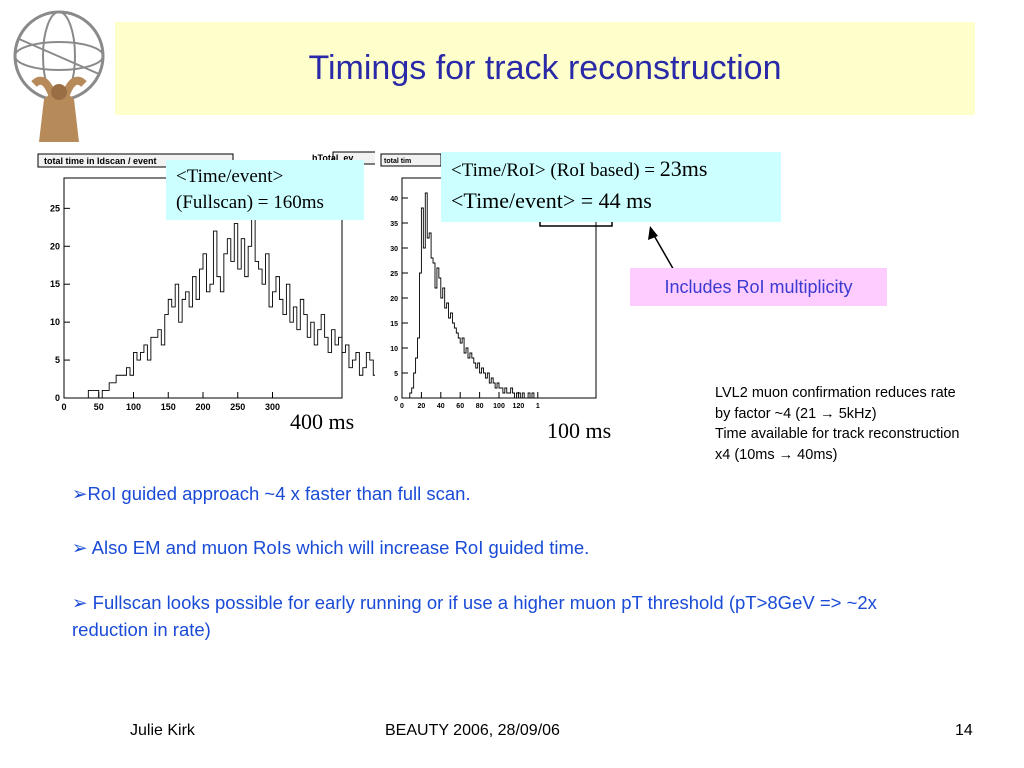 The height and width of the screenshot is (768, 1024). Describe the element at coordinates (394, 249) in the screenshot. I see `histo2-ytick-label: 30` at that location.